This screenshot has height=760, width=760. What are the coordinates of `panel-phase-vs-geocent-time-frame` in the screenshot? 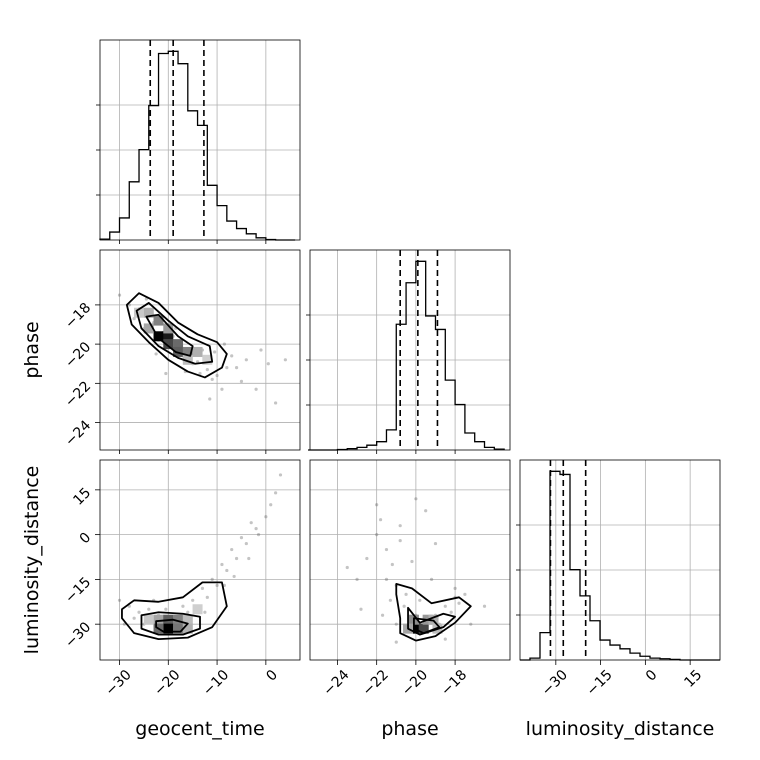 It's located at (200, 350).